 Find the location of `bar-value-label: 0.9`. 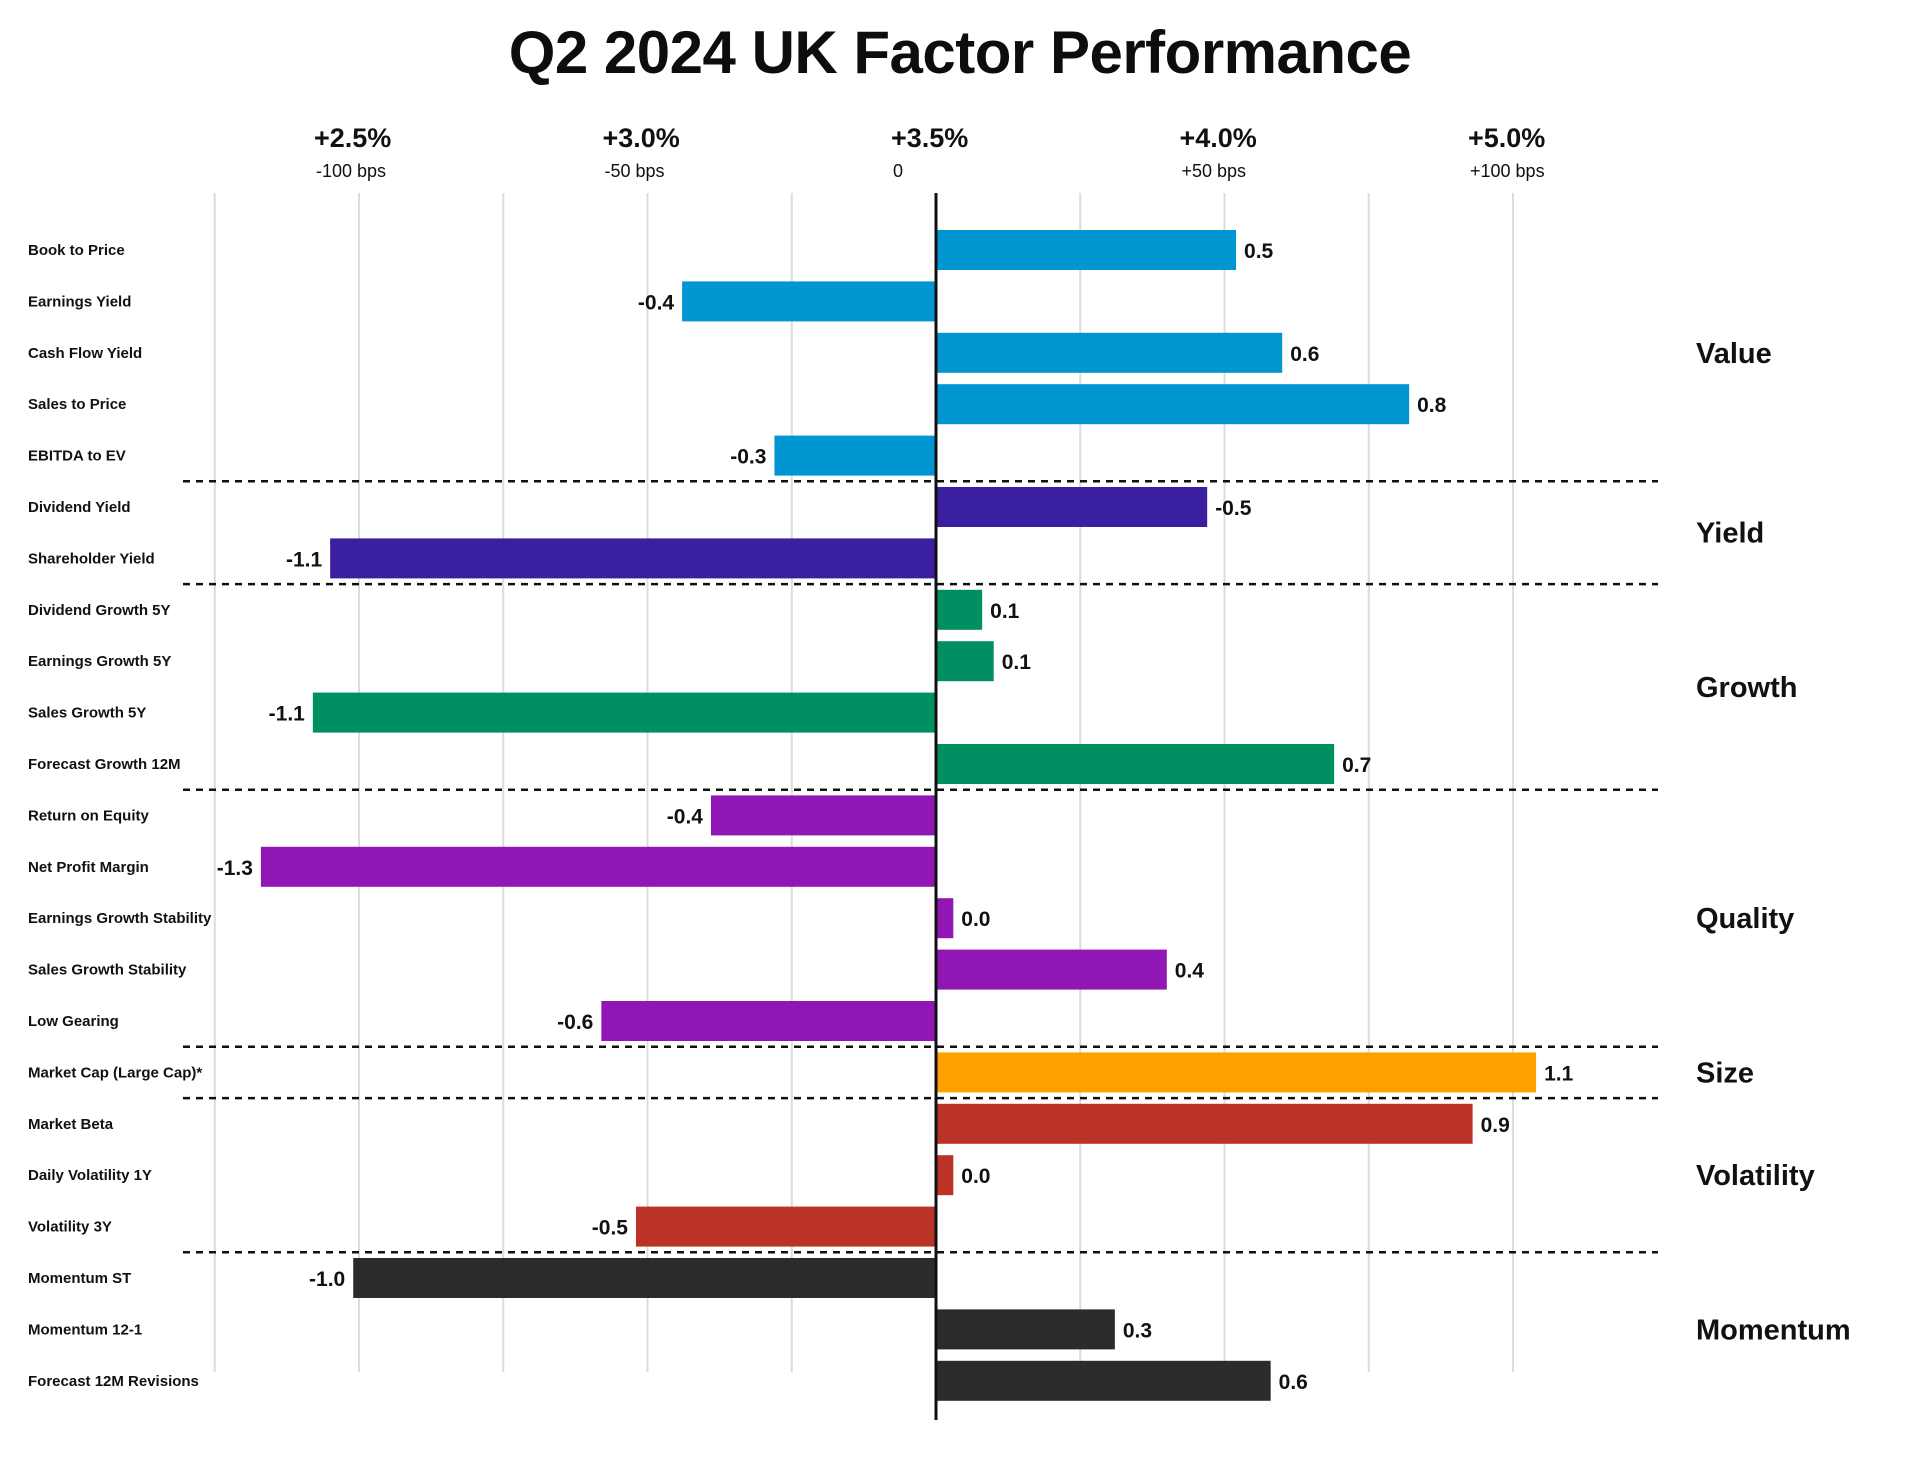

bar-value-label: 0.9 is located at coordinates (1495, 1125).